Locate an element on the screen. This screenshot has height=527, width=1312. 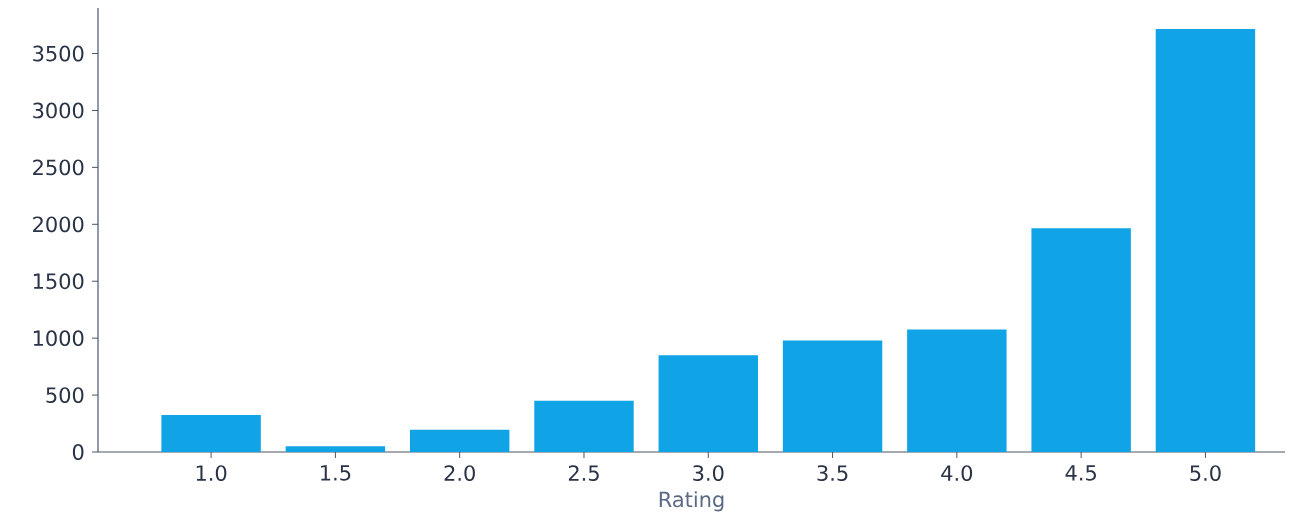
x-tick-label: 4.5 is located at coordinates (1080, 473).